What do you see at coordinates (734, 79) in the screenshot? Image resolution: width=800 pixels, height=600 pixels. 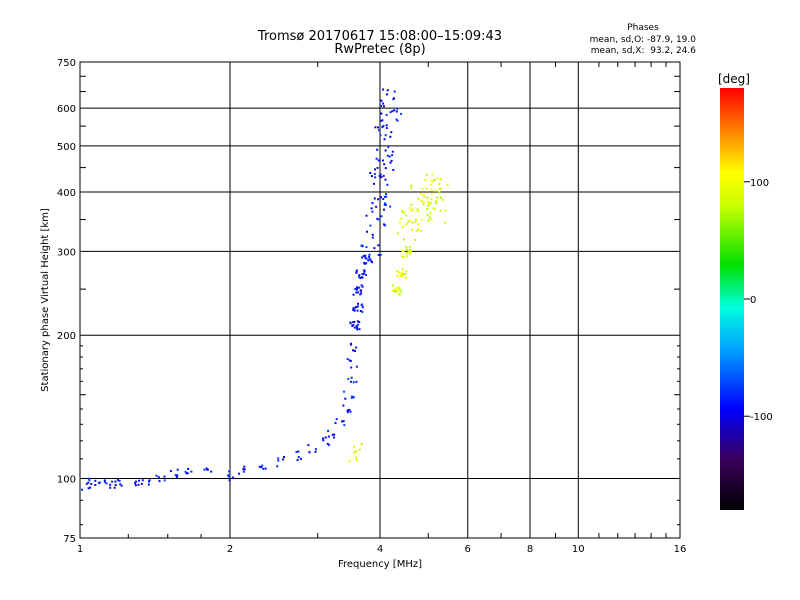 I see `colorbar-label: [deg]` at bounding box center [734, 79].